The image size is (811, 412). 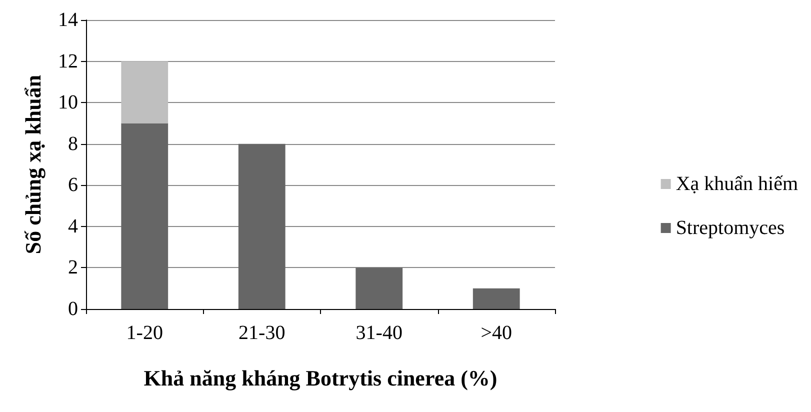 What do you see at coordinates (68, 61) in the screenshot?
I see `y-tick-label: 12` at bounding box center [68, 61].